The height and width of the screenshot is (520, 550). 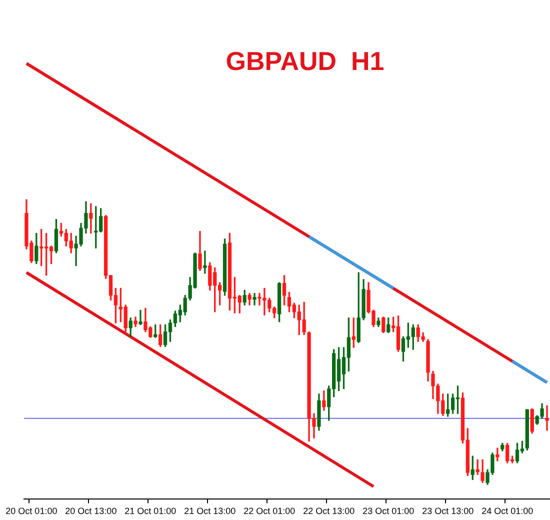 I want to click on x-tick-label: 20 Oct 13:00, so click(x=91, y=511).